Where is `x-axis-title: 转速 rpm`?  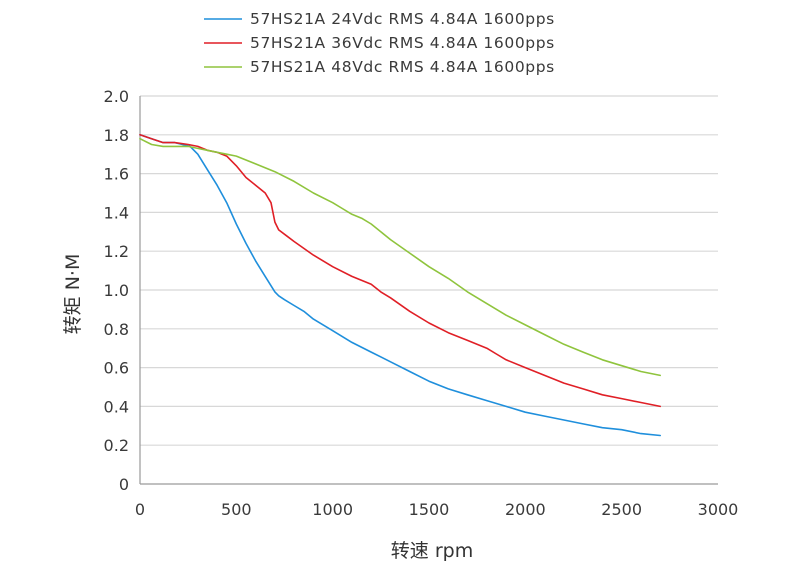 x-axis-title: 转速 rpm is located at coordinates (432, 551).